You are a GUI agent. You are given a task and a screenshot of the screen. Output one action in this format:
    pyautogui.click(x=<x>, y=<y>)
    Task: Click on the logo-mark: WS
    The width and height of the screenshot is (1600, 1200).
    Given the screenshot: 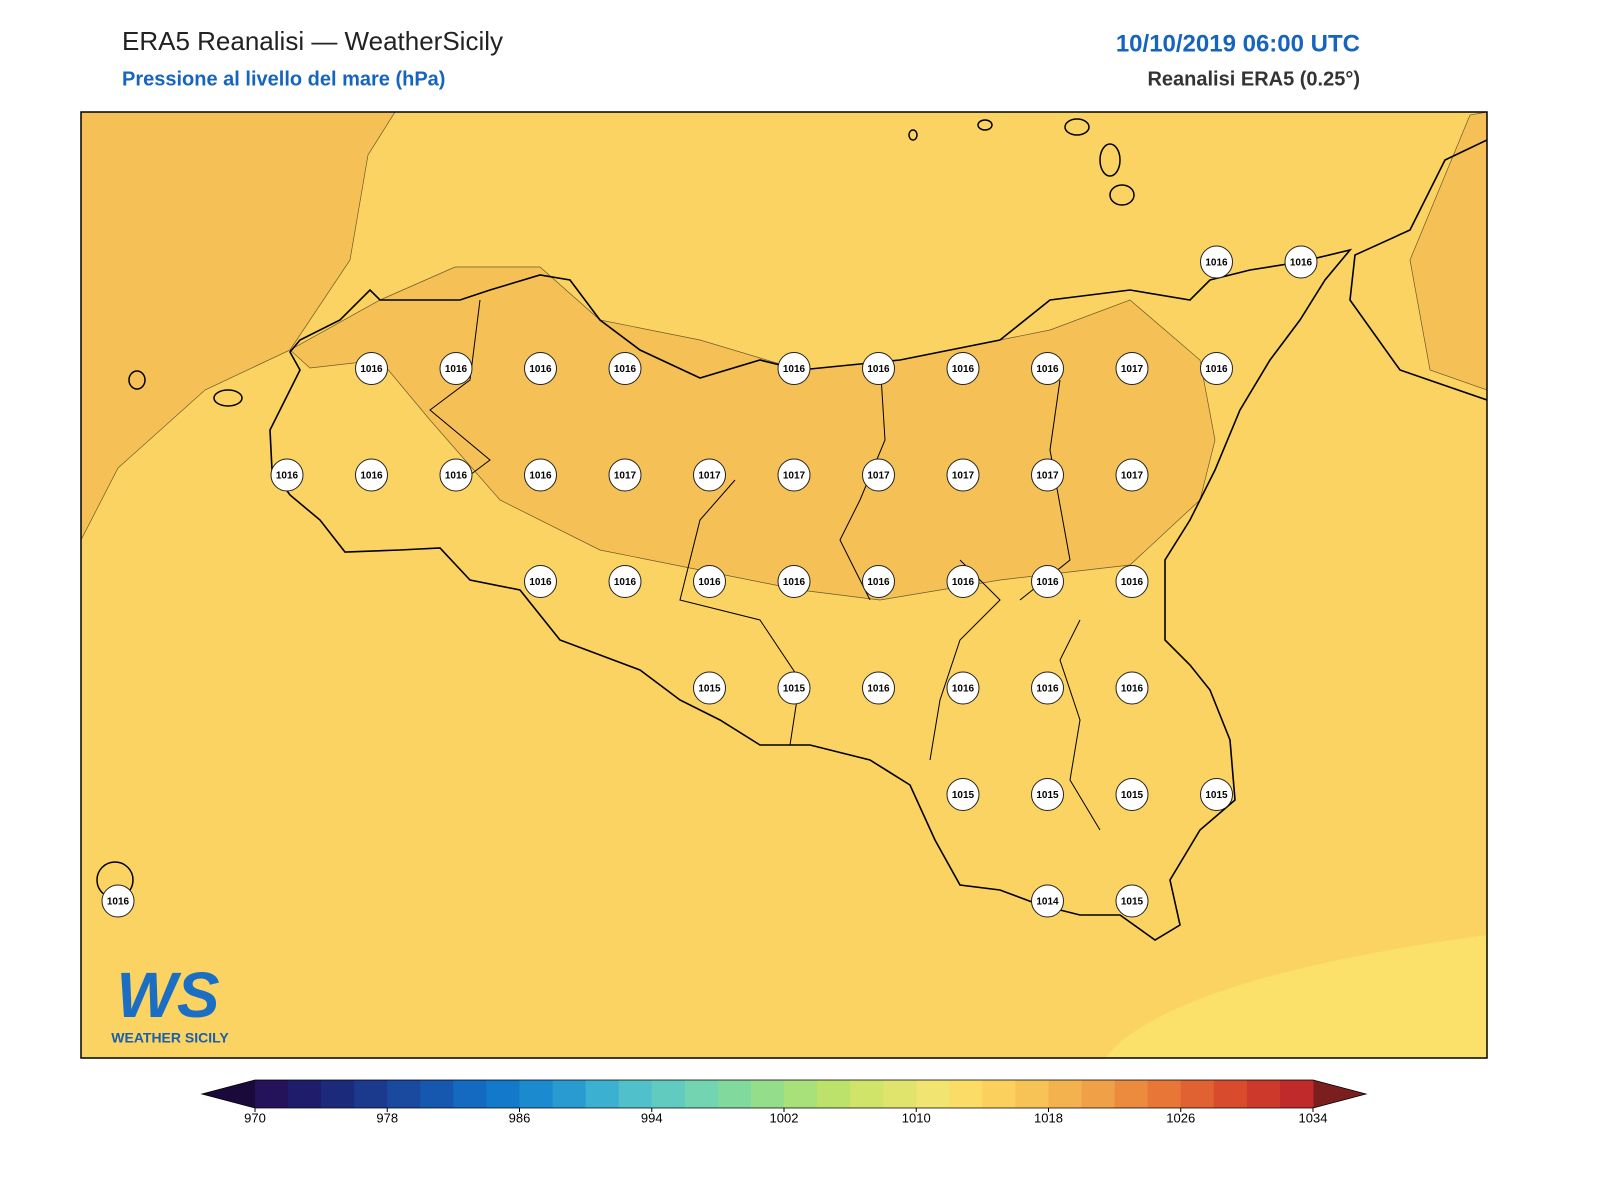 What is the action you would take?
    pyautogui.click(x=167, y=995)
    